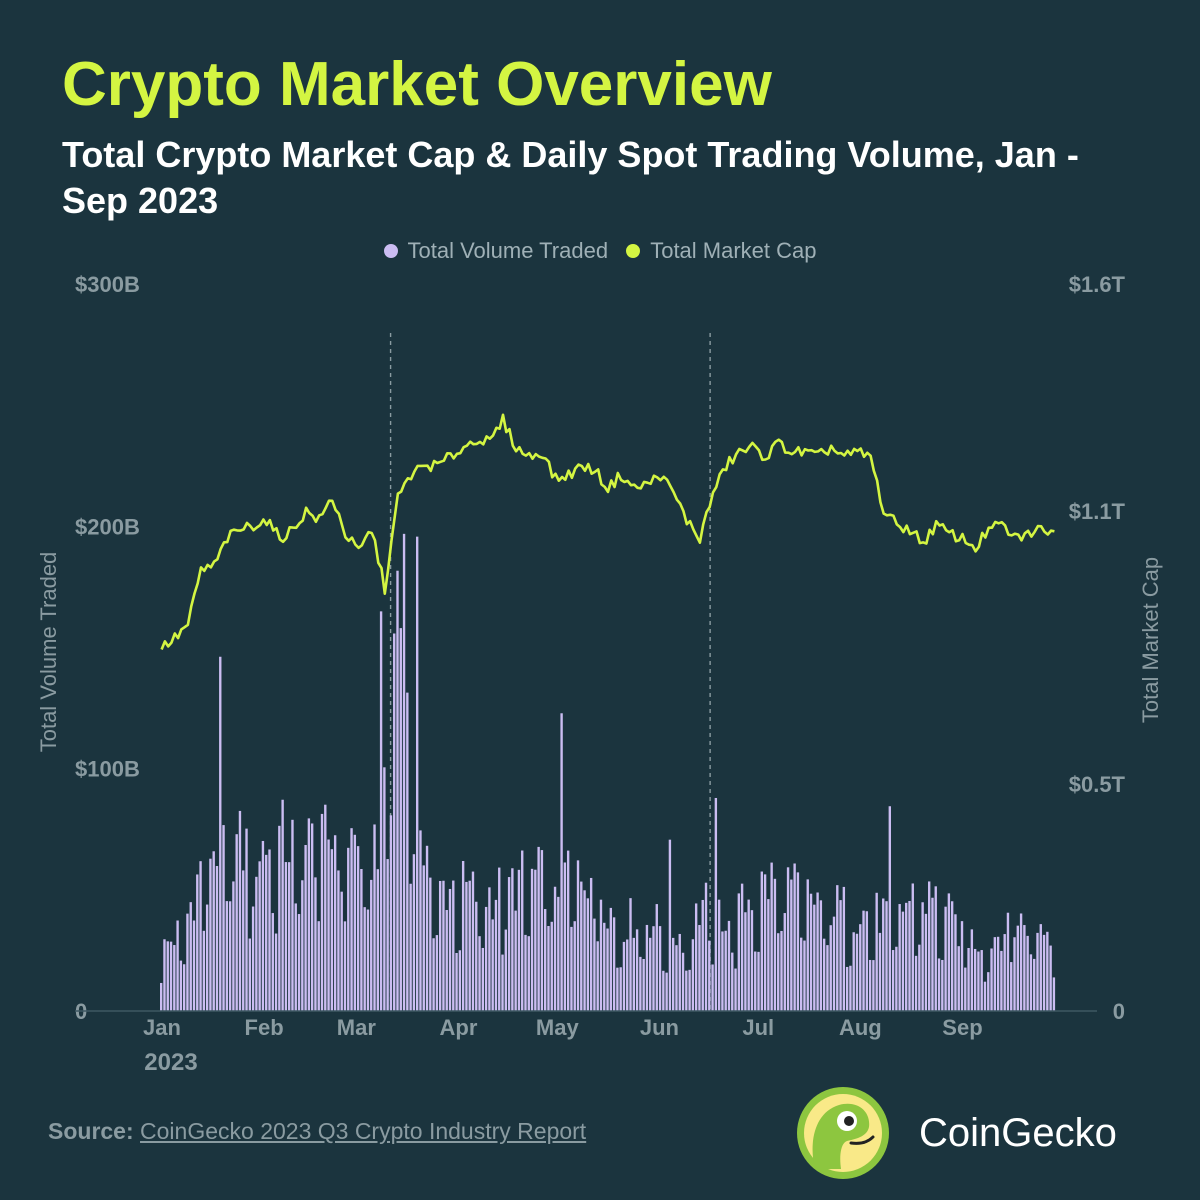 This screenshot has height=1200, width=1200. Describe the element at coordinates (363, 1131) in the screenshot. I see `source-link: CoinGecko 2023 Q3 Crypto Industry Report` at that location.